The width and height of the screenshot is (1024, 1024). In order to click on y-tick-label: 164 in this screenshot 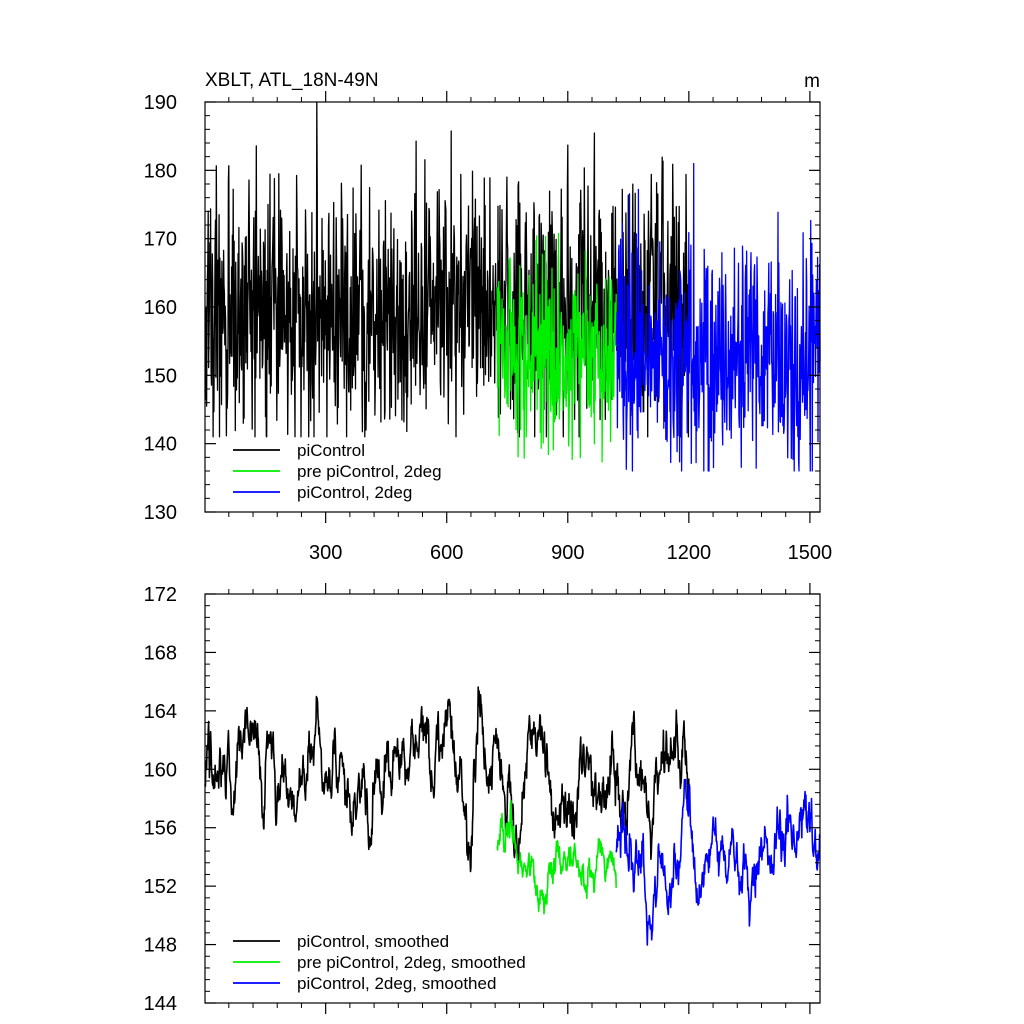, I will do `click(160, 712)`.